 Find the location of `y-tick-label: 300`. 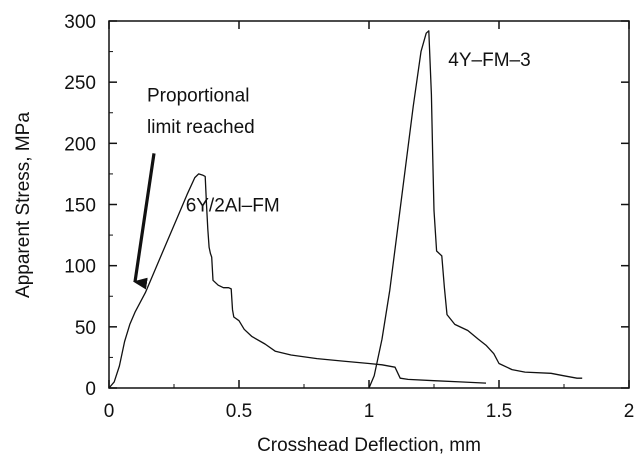

y-tick-label: 300 is located at coordinates (80, 22).